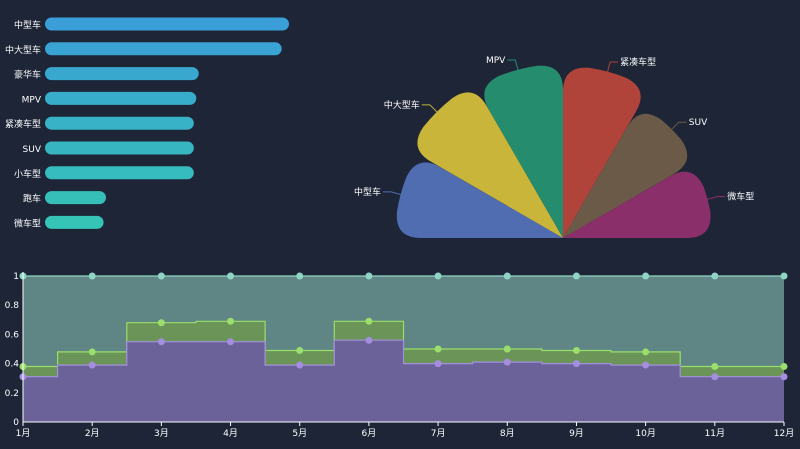  I want to click on bar-category-label: 小车型, so click(27, 174).